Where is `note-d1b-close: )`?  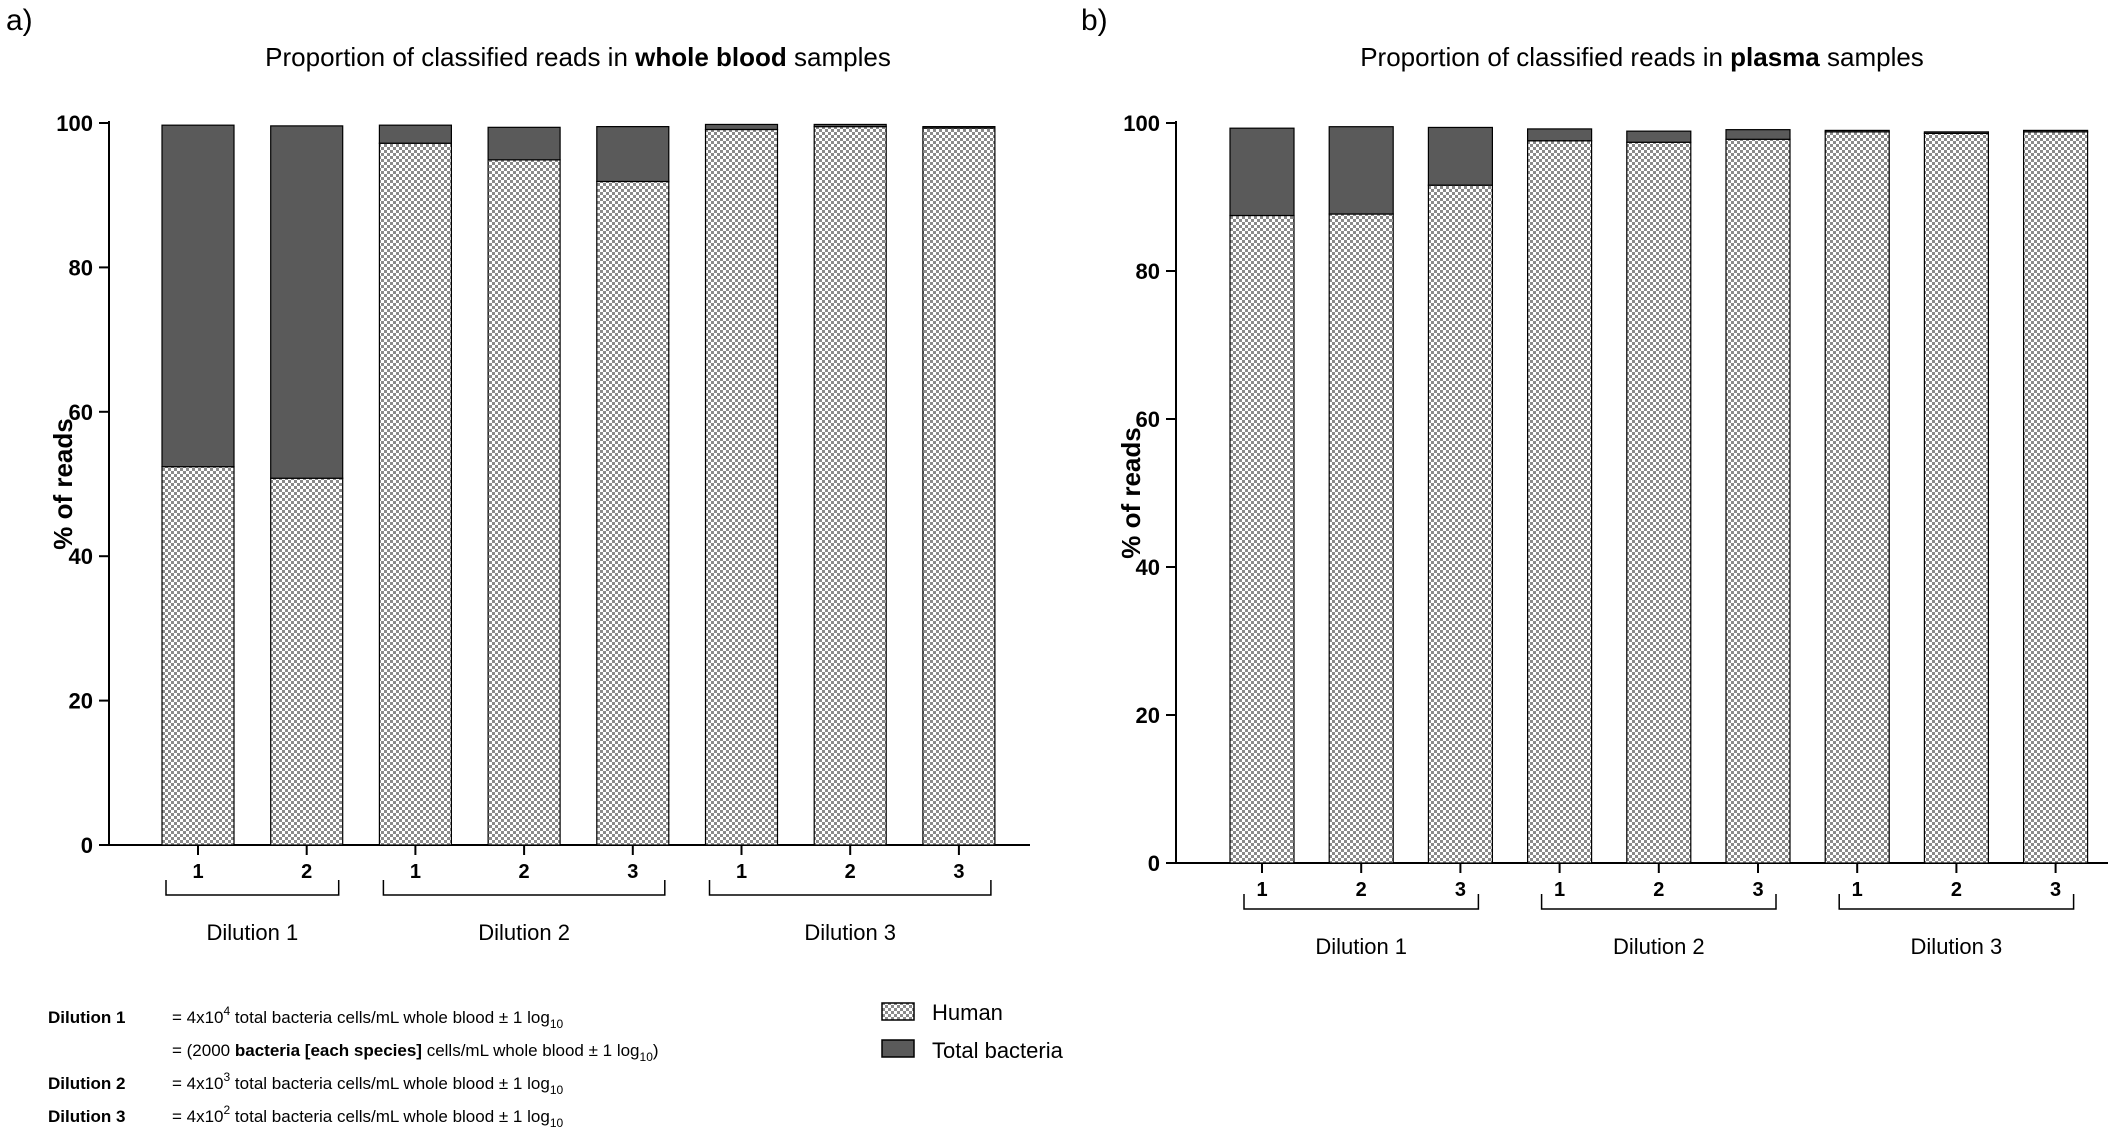 note-d1b-close: ) is located at coordinates (656, 1050).